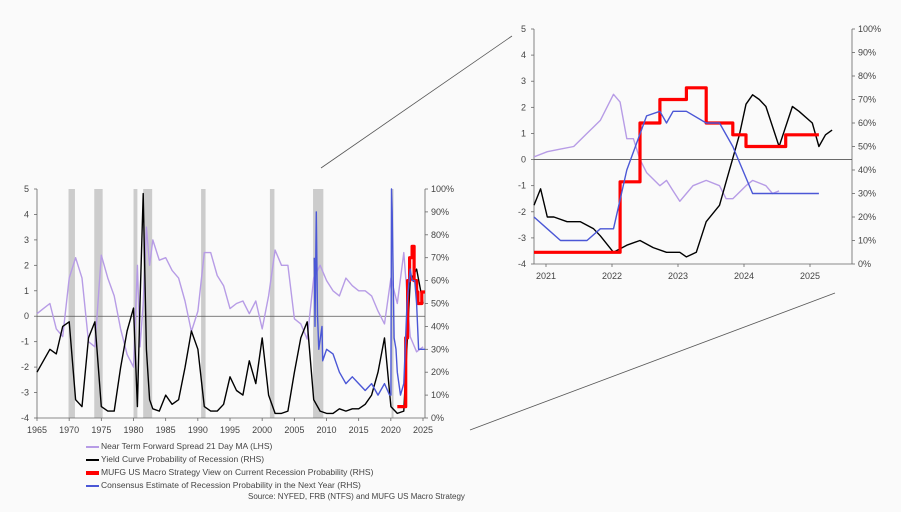  I want to click on inset-right-tick-label: 40%, so click(867, 170).